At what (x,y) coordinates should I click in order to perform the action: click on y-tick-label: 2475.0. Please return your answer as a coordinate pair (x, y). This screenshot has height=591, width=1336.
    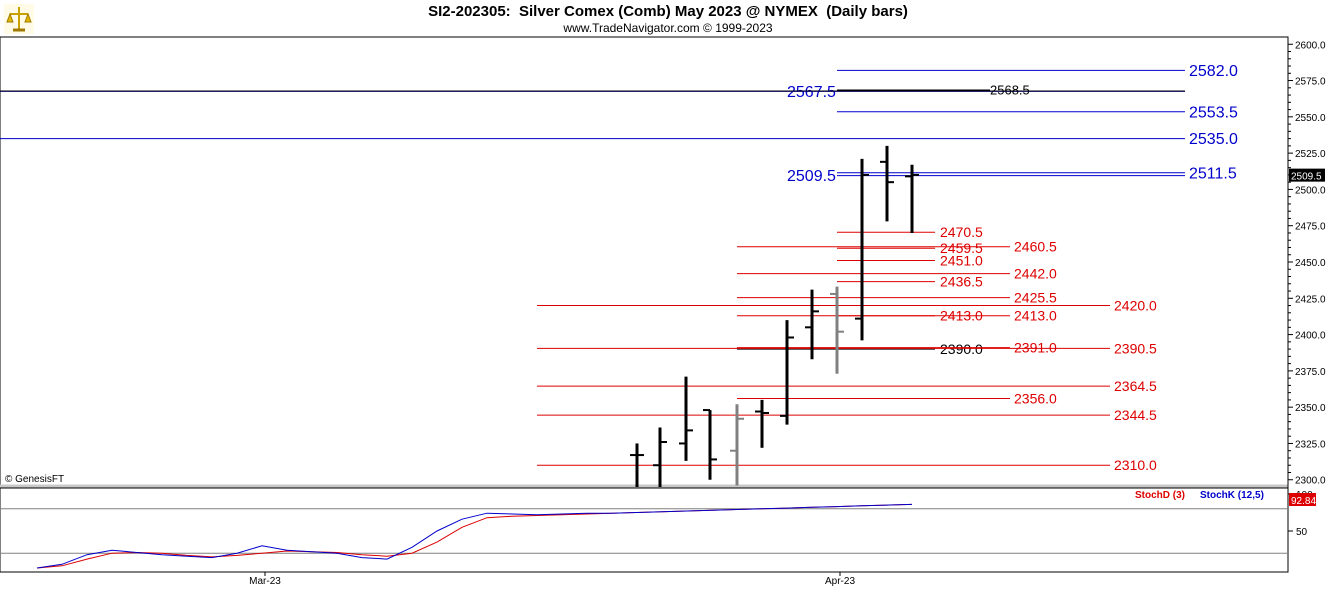
    Looking at the image, I should click on (1310, 227).